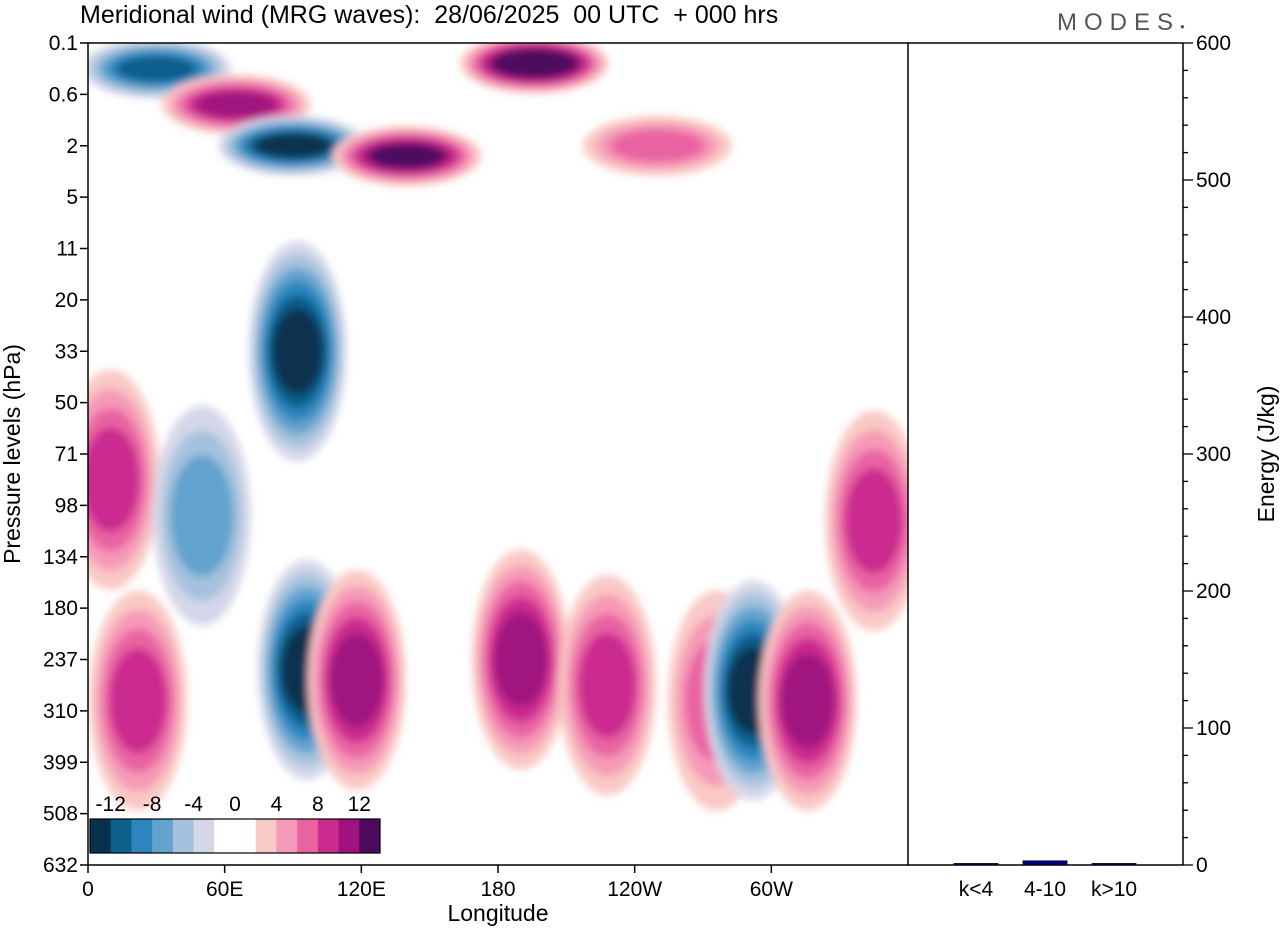 The width and height of the screenshot is (1280, 930). Describe the element at coordinates (497, 913) in the screenshot. I see `x-axis-title: Longitude` at that location.